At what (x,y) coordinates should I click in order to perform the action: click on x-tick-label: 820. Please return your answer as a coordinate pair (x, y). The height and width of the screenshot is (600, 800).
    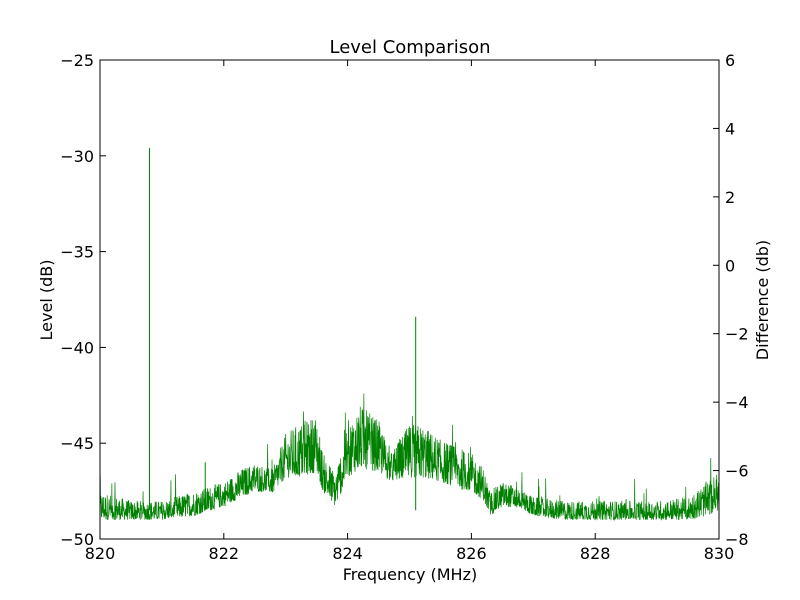
    Looking at the image, I should click on (100, 553).